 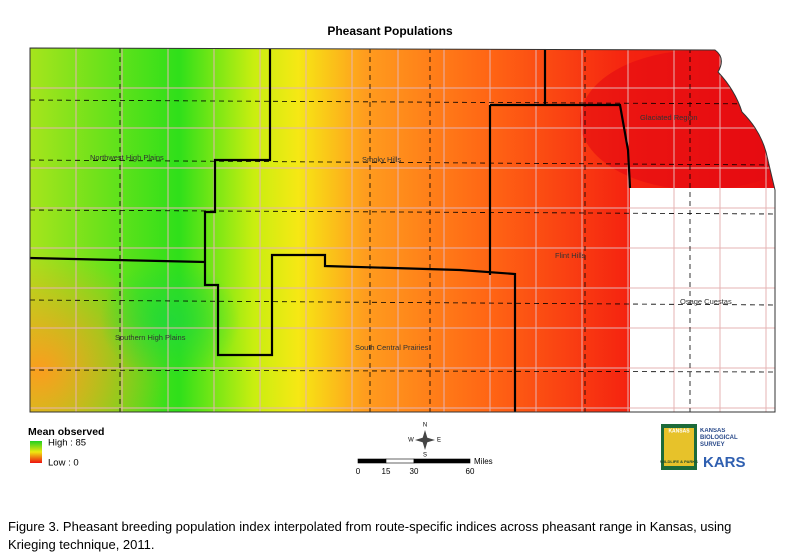 What do you see at coordinates (470, 471) in the screenshot?
I see `scale-tick-label: 60` at bounding box center [470, 471].